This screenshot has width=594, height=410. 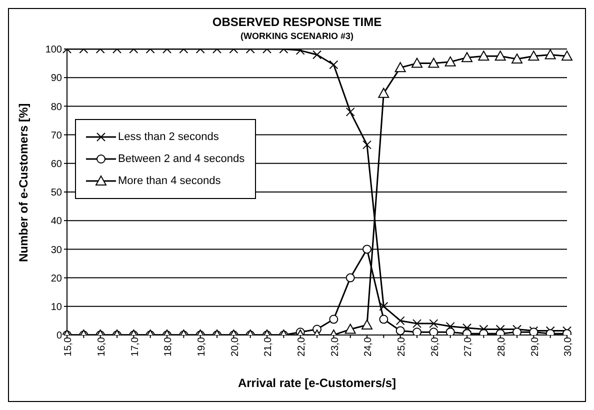 What do you see at coordinates (59, 336) in the screenshot?
I see `y-tick-label: 0` at bounding box center [59, 336].